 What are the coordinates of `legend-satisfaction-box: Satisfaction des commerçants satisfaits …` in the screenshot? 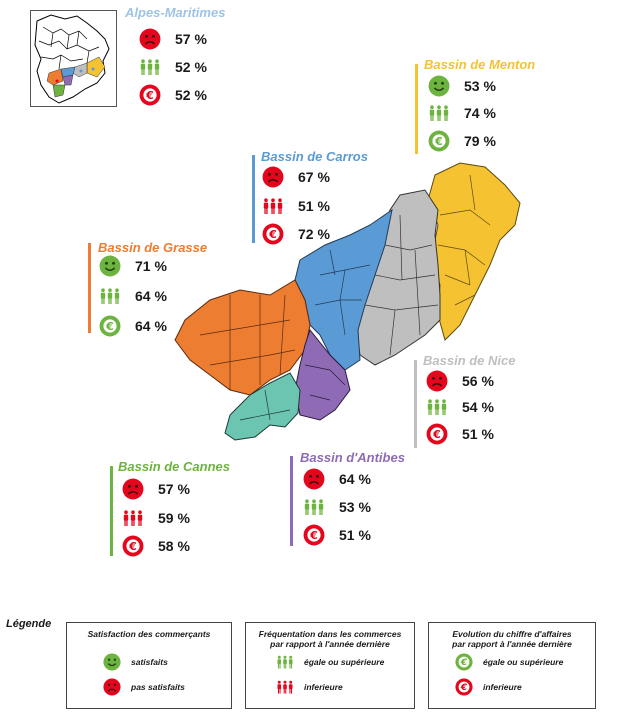 It's located at (149, 665).